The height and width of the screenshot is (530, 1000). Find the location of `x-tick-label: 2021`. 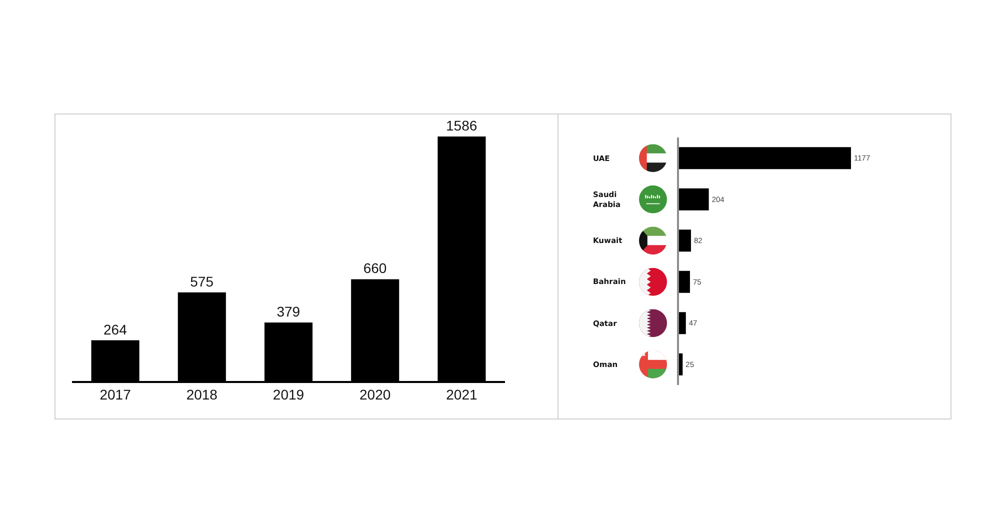

x-tick-label: 2021 is located at coordinates (462, 394).